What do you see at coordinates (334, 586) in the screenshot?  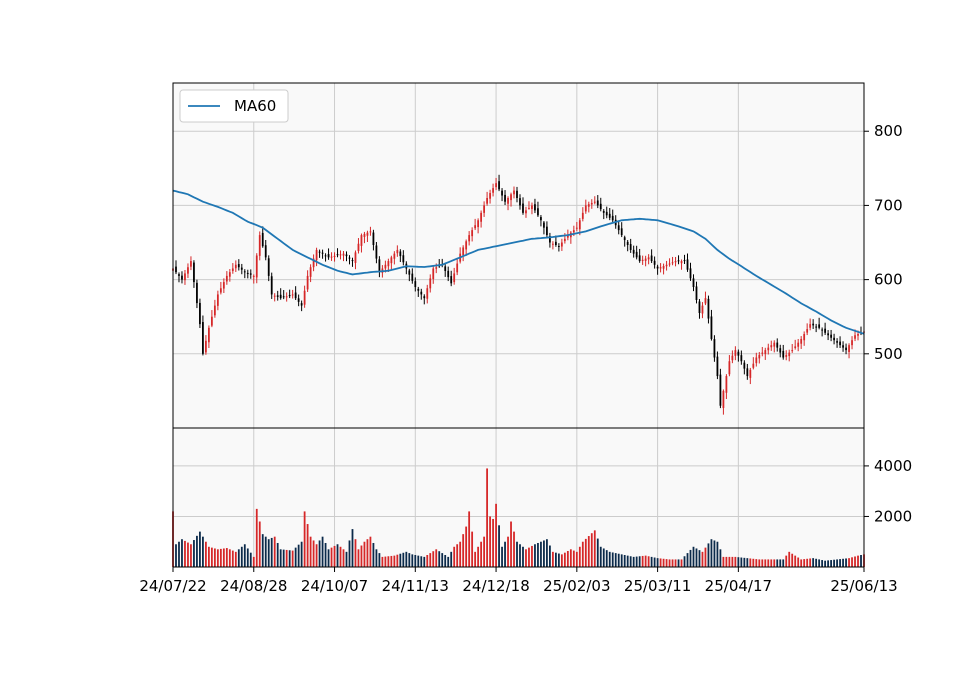 I see `x-tick-label: 24/10/07` at bounding box center [334, 586].